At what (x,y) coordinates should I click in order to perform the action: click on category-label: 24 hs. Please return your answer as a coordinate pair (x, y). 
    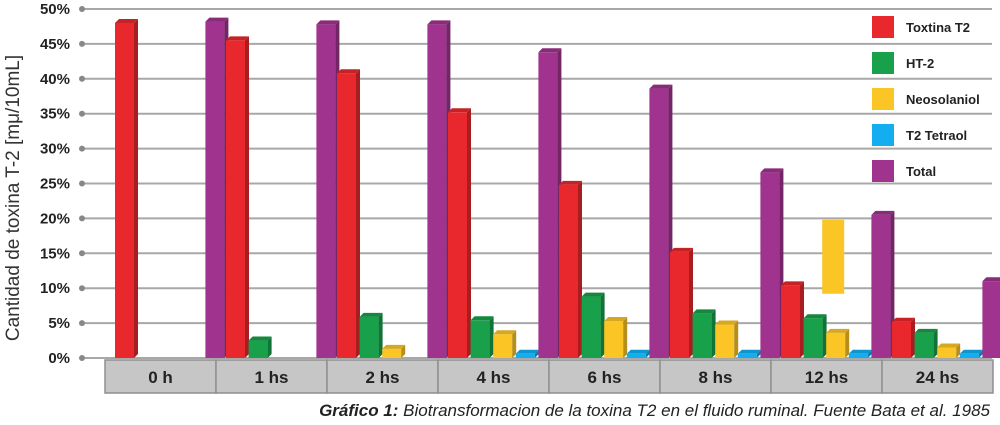
    Looking at the image, I should click on (937, 377).